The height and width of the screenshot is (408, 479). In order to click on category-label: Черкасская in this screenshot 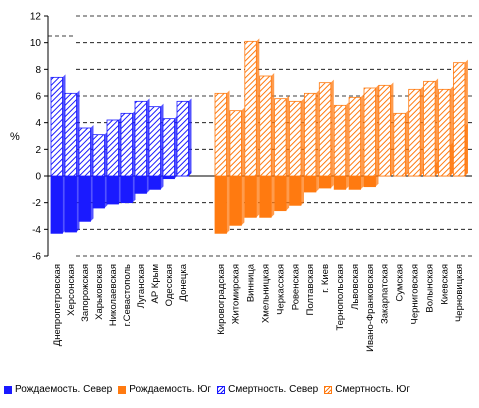, I will do `click(280, 289)`.